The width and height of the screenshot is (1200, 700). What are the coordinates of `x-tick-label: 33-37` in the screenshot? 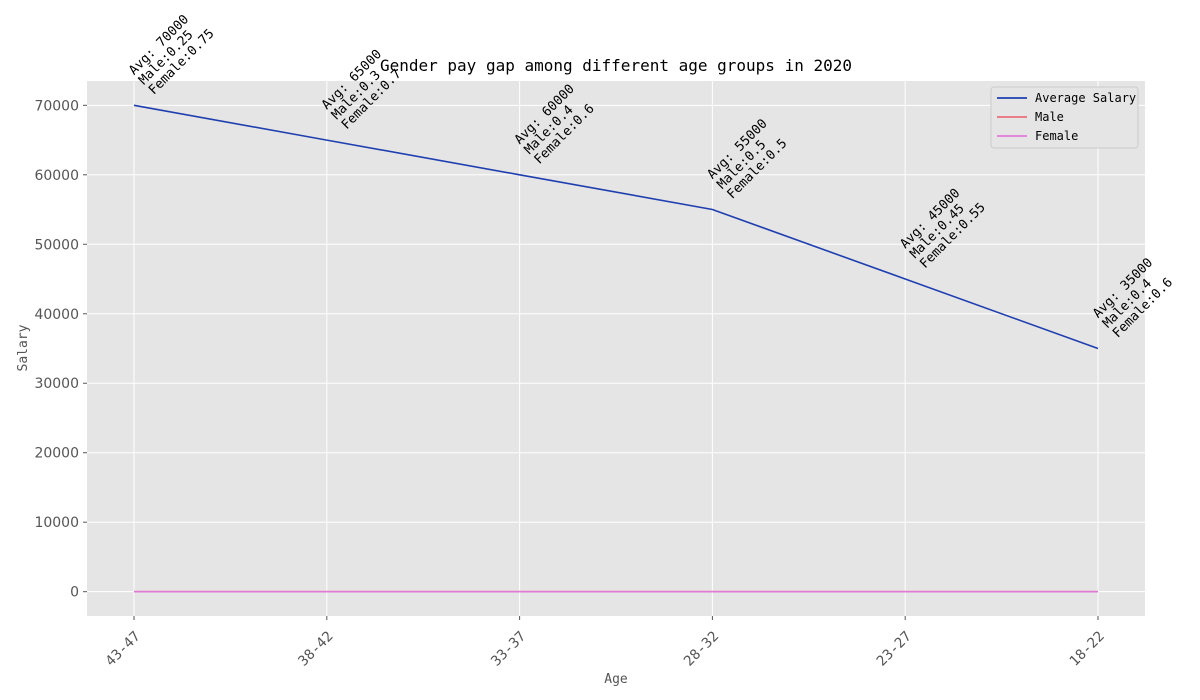 It's located at (508, 648).